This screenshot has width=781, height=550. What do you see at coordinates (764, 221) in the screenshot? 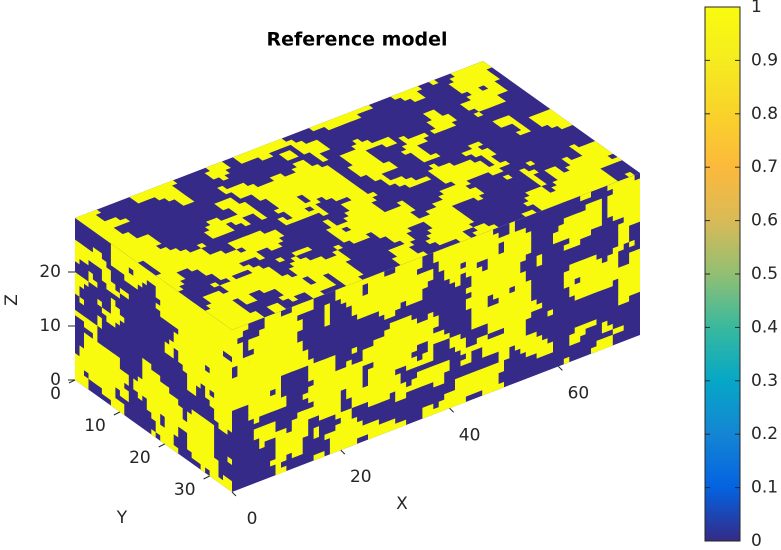
I see `colorbar-tick-label: 0.6` at bounding box center [764, 221].